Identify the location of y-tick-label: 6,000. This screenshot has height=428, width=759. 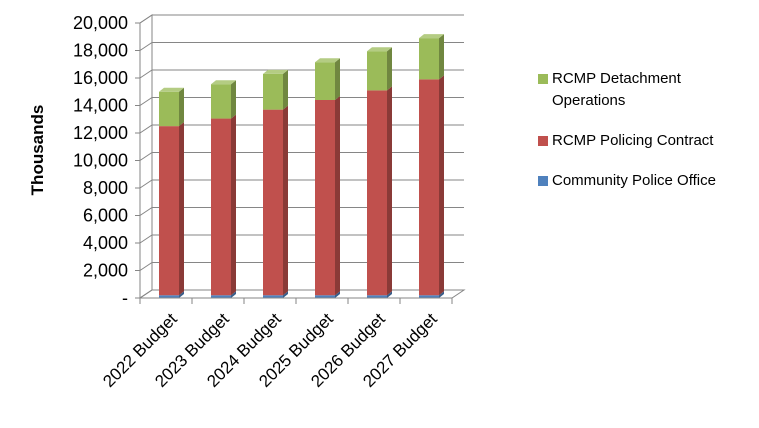
(105, 216).